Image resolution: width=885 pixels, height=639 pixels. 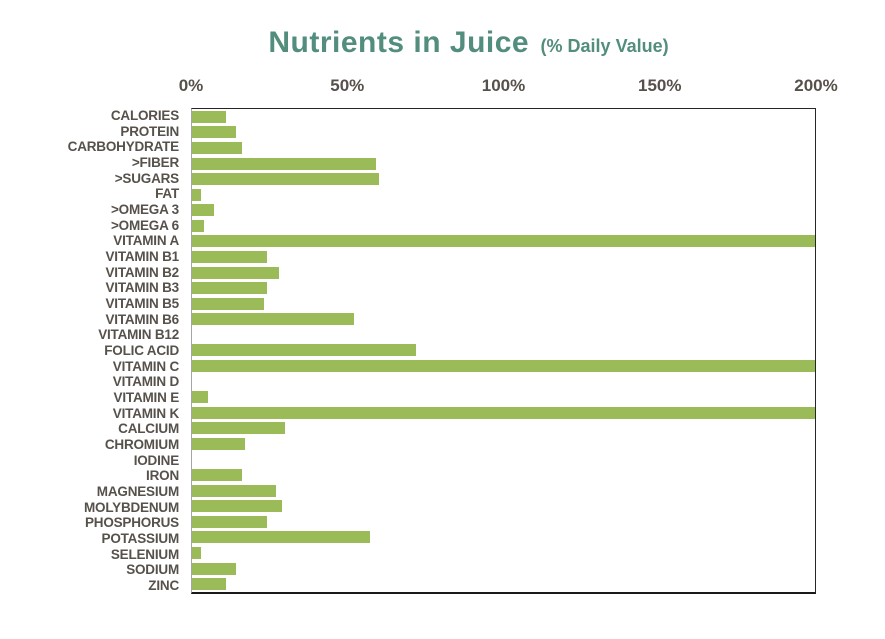 What do you see at coordinates (163, 585) in the screenshot?
I see `category-label: ZINC` at bounding box center [163, 585].